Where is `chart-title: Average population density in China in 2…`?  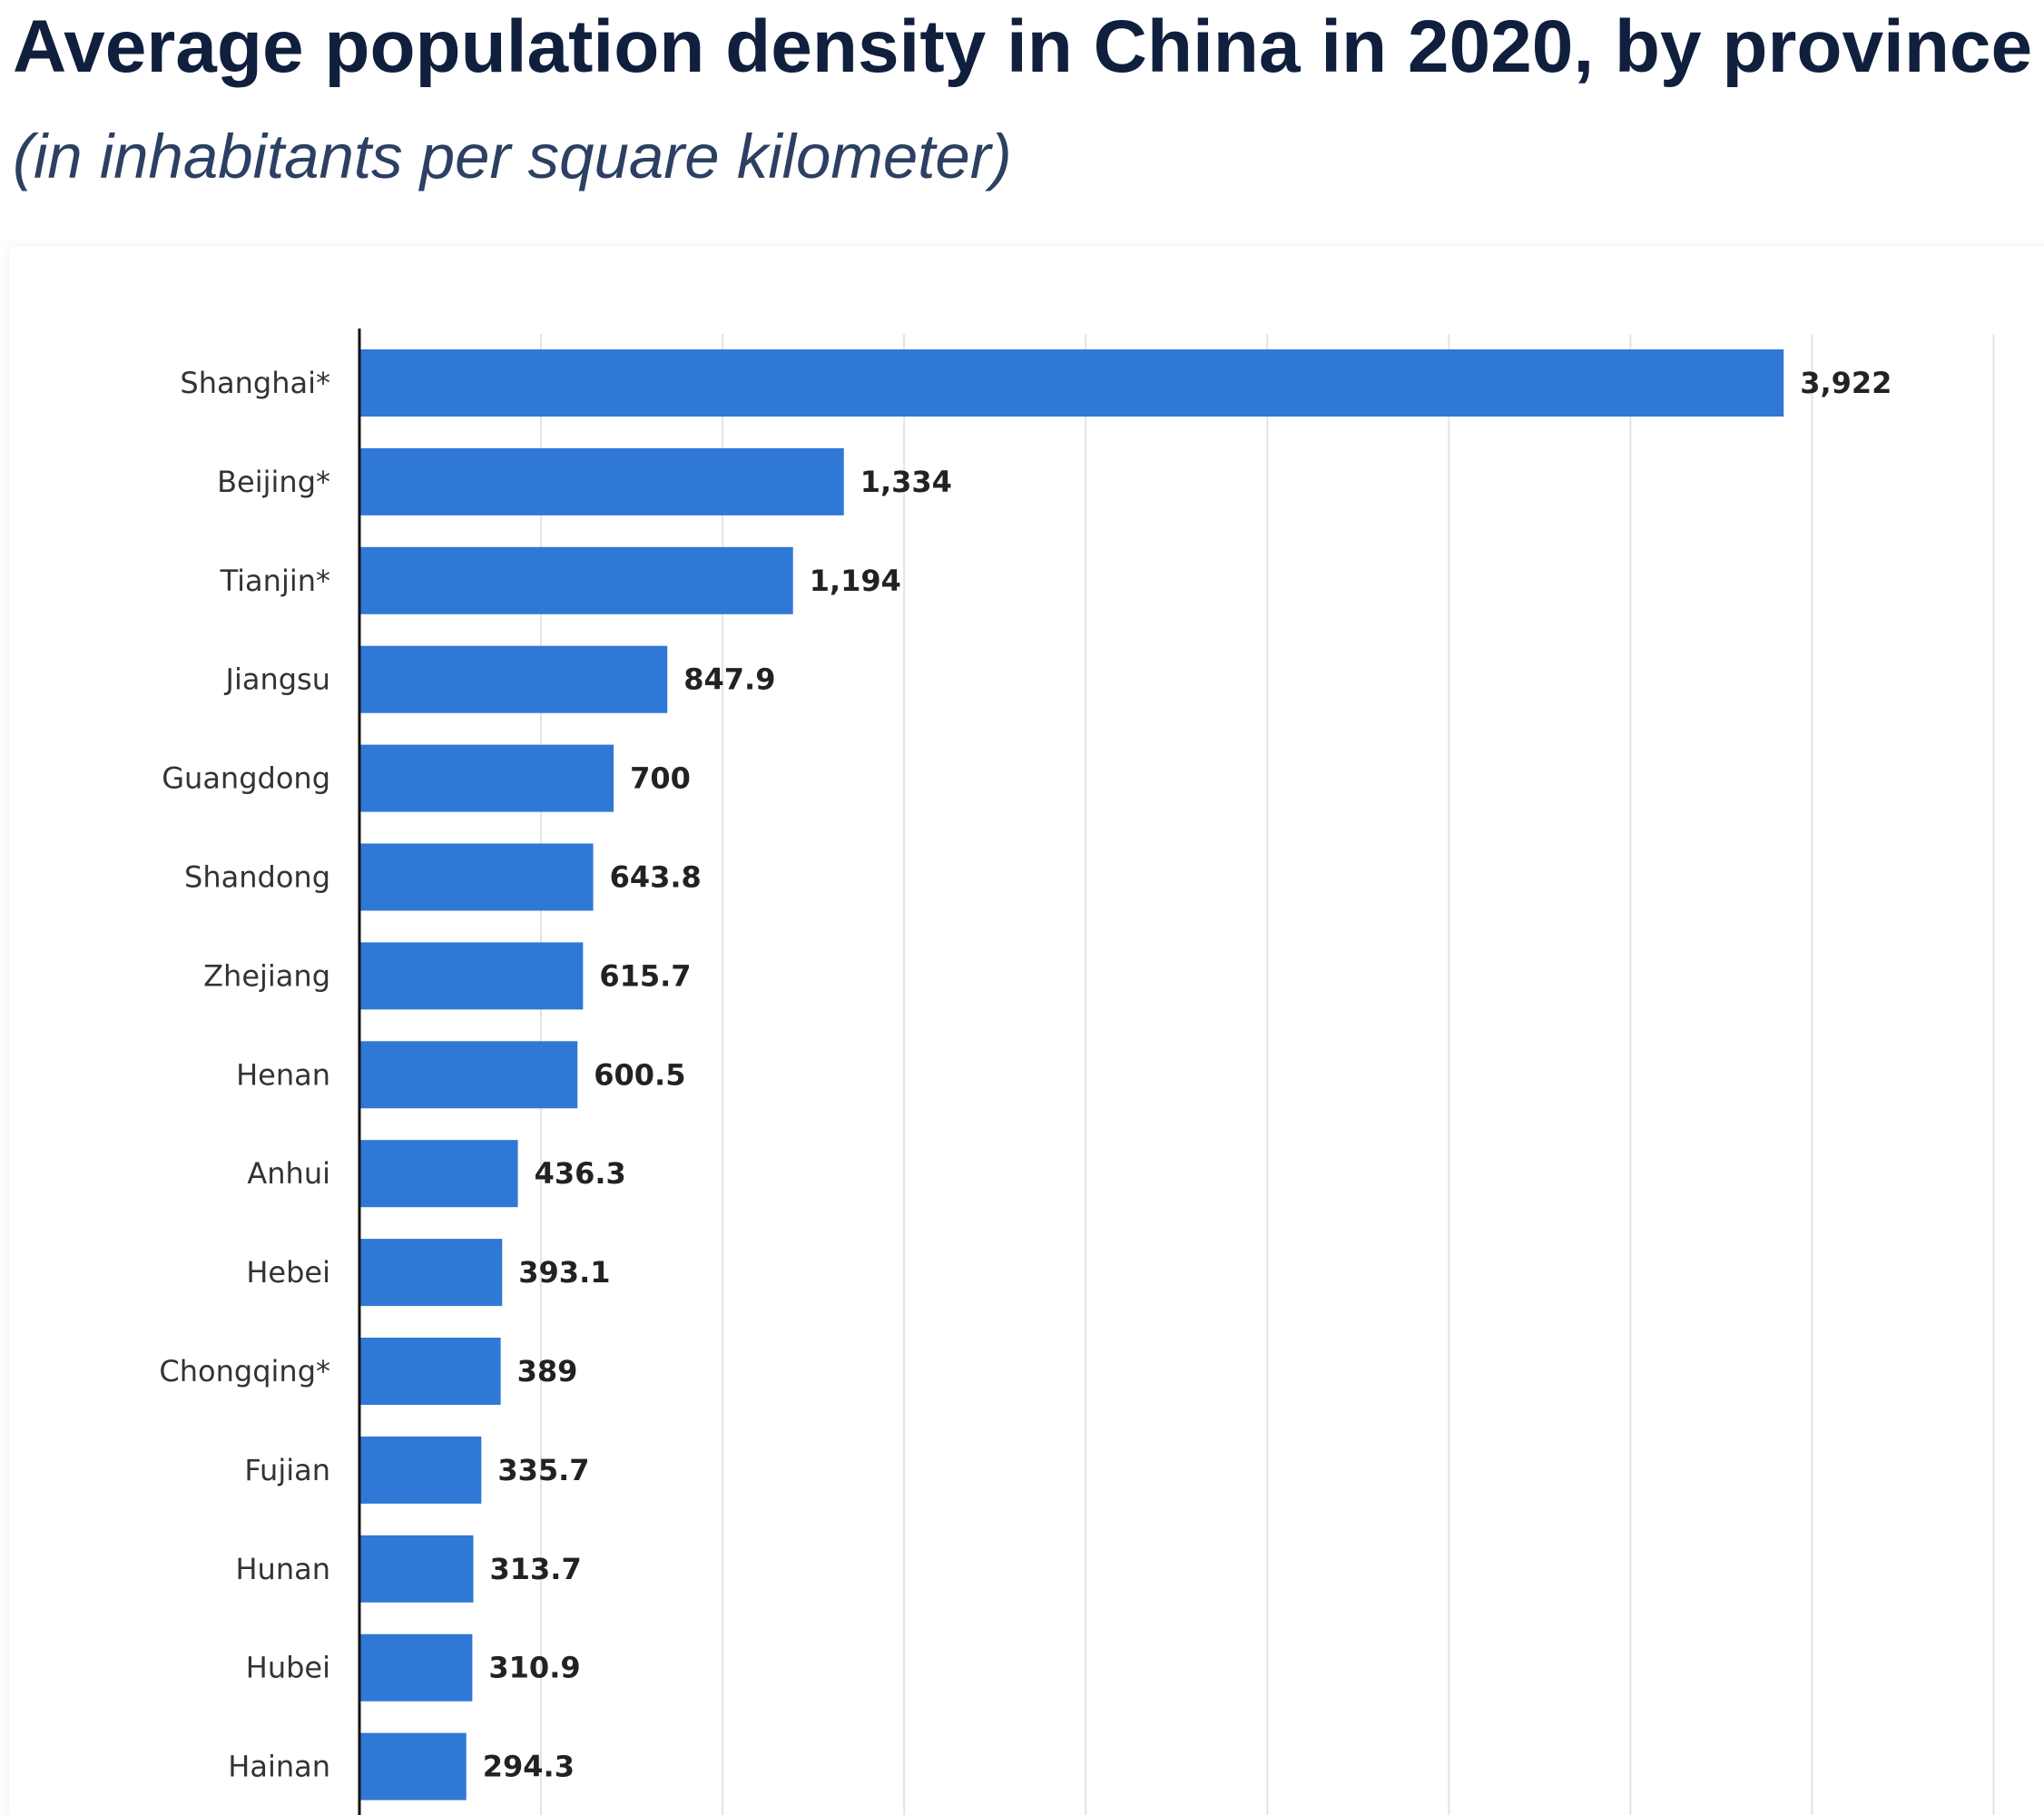 chart-title: Average population density in China in 2… is located at coordinates (1023, 46).